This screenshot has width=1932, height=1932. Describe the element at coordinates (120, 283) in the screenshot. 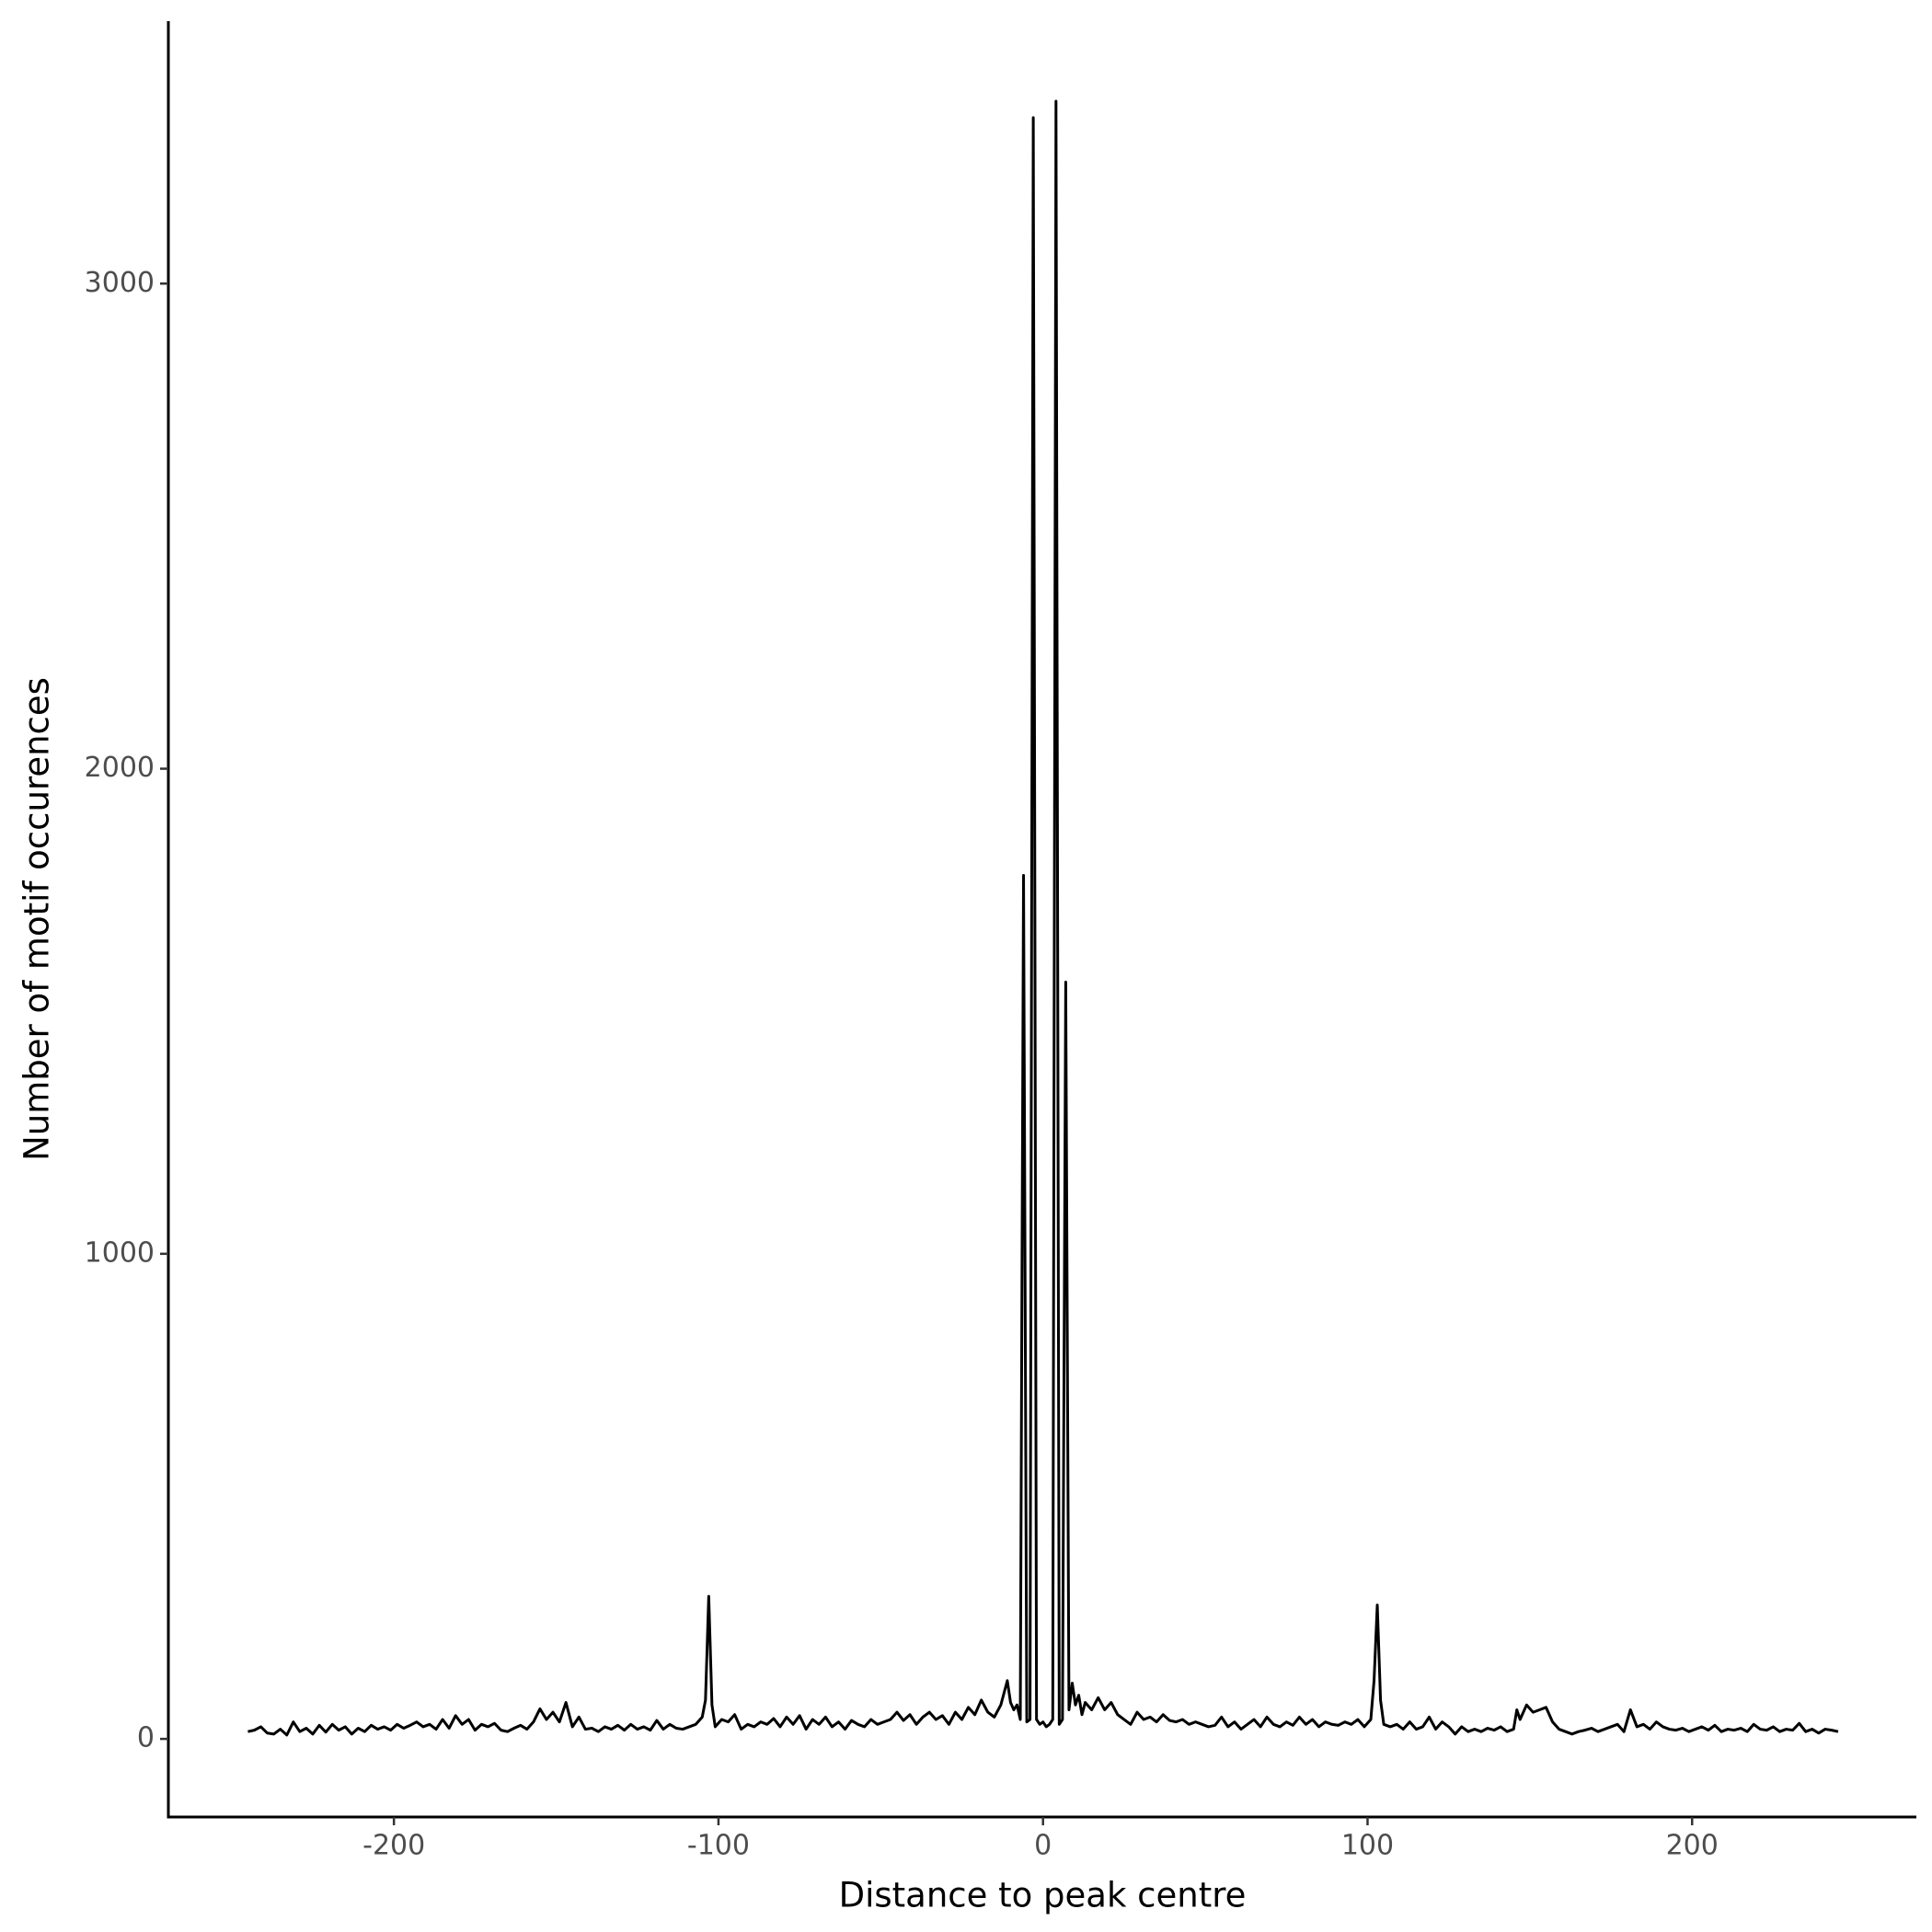

I see `y-tick-label: 3000` at that location.